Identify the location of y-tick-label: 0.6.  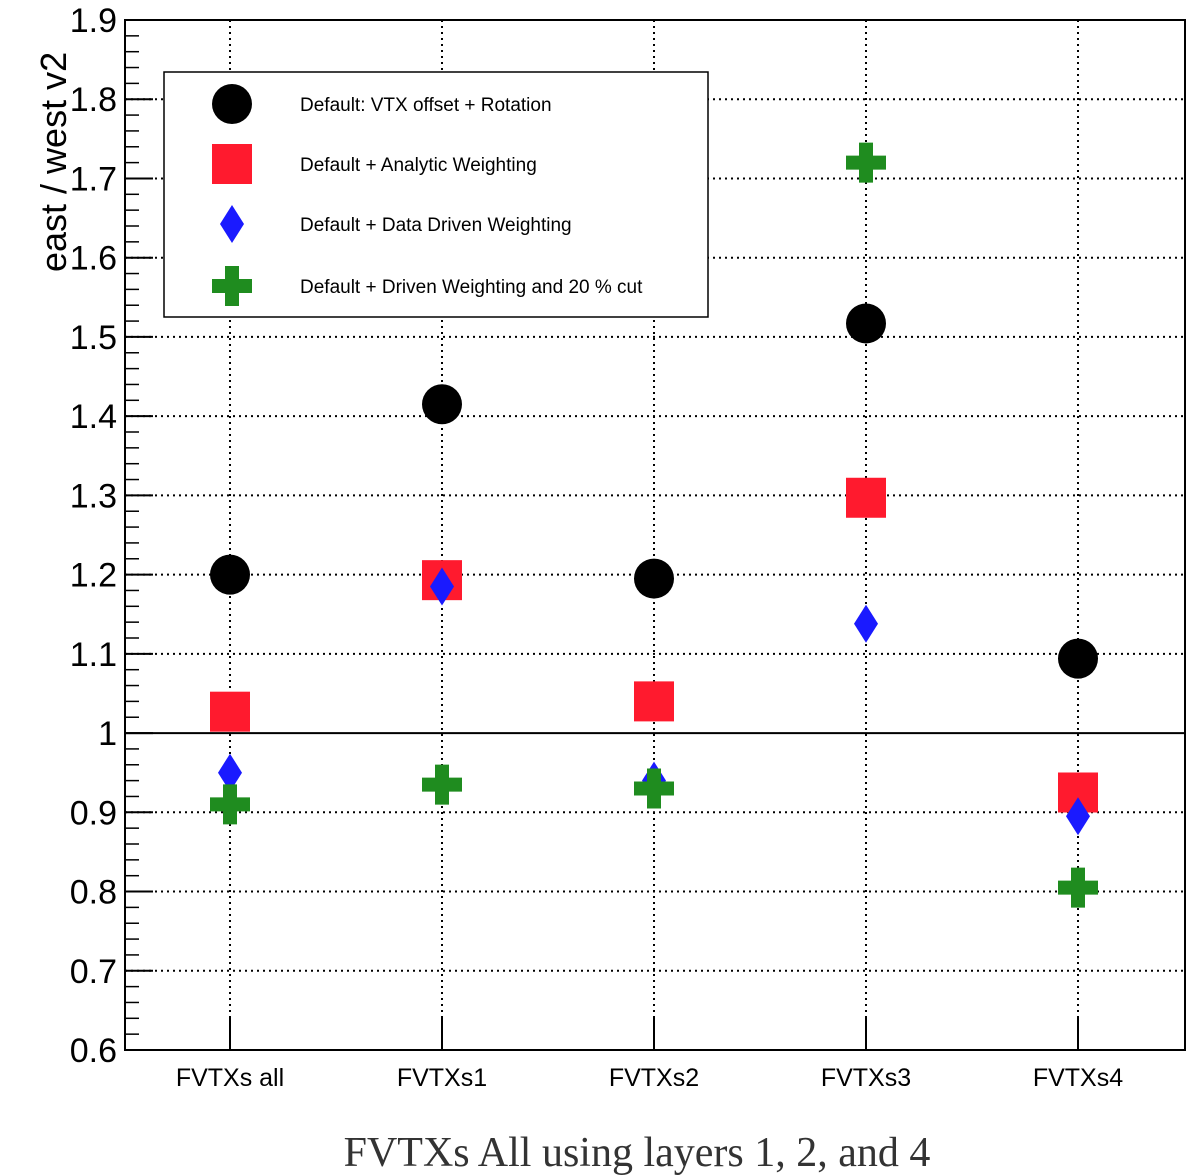
(93, 1051).